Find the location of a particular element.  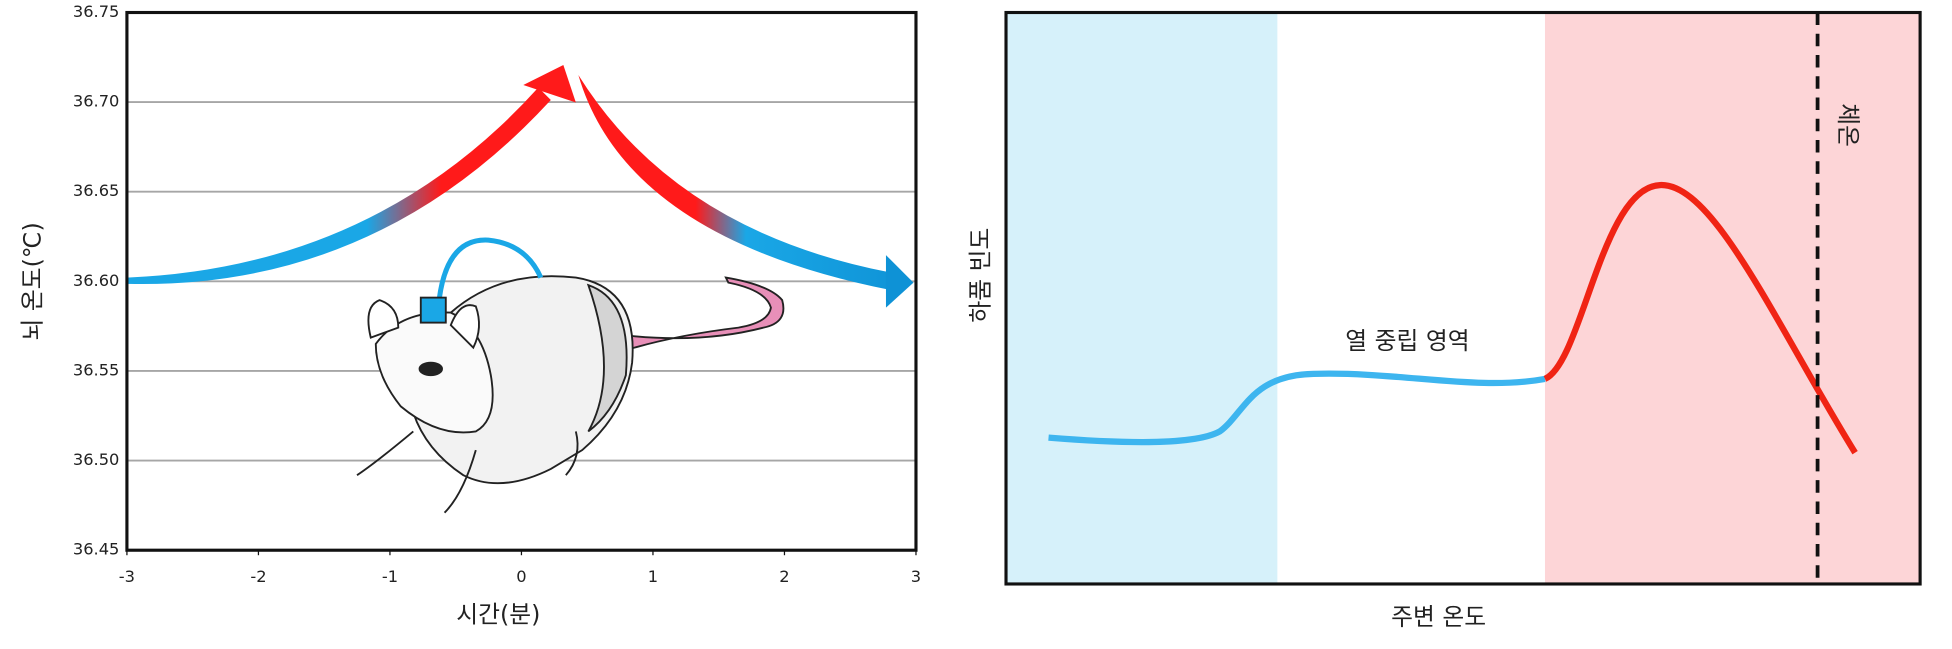

x-tick-label: -3 is located at coordinates (127, 576).